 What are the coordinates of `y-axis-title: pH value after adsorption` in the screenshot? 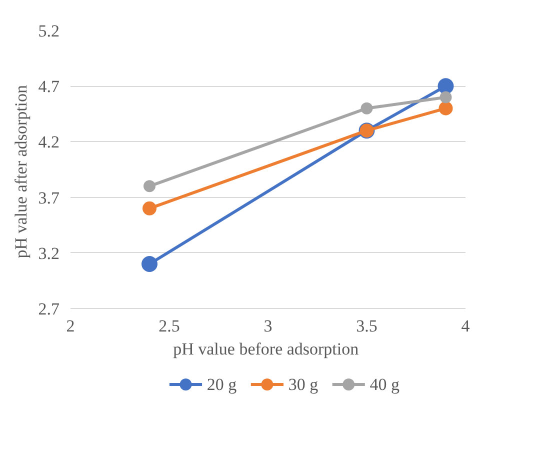 It's located at (20, 171).